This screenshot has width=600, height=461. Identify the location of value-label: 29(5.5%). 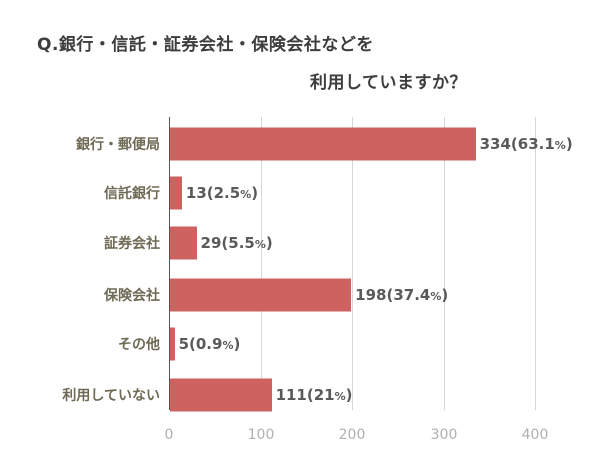
(237, 243).